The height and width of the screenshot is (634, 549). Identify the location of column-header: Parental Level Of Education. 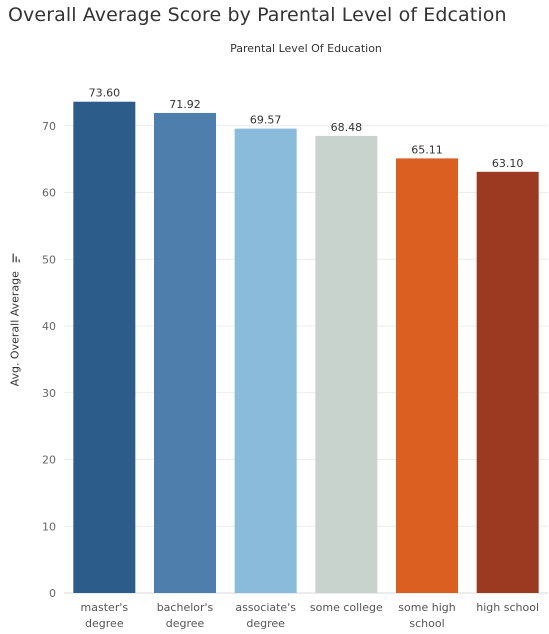
(306, 48).